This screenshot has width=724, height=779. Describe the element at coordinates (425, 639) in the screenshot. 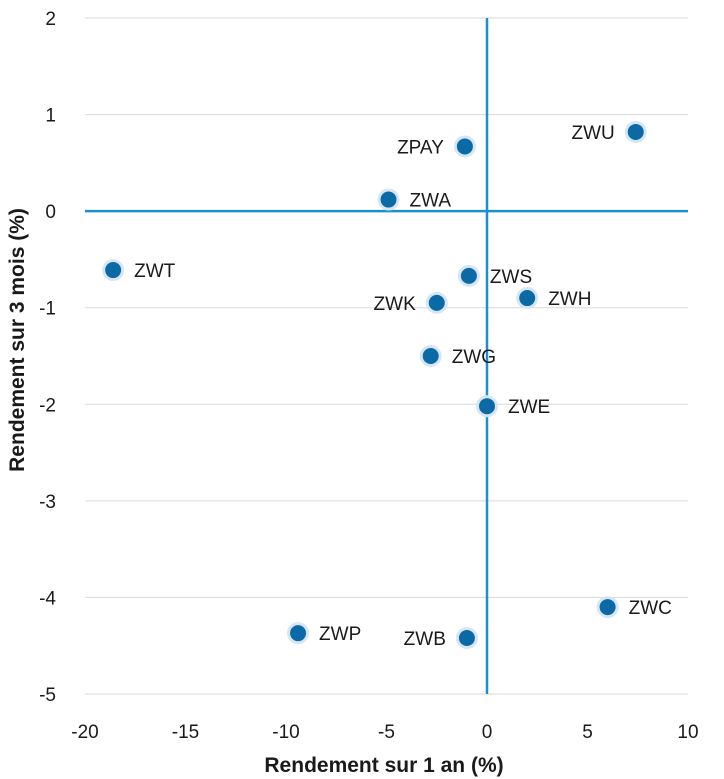

I see `point-label: ZWB` at that location.